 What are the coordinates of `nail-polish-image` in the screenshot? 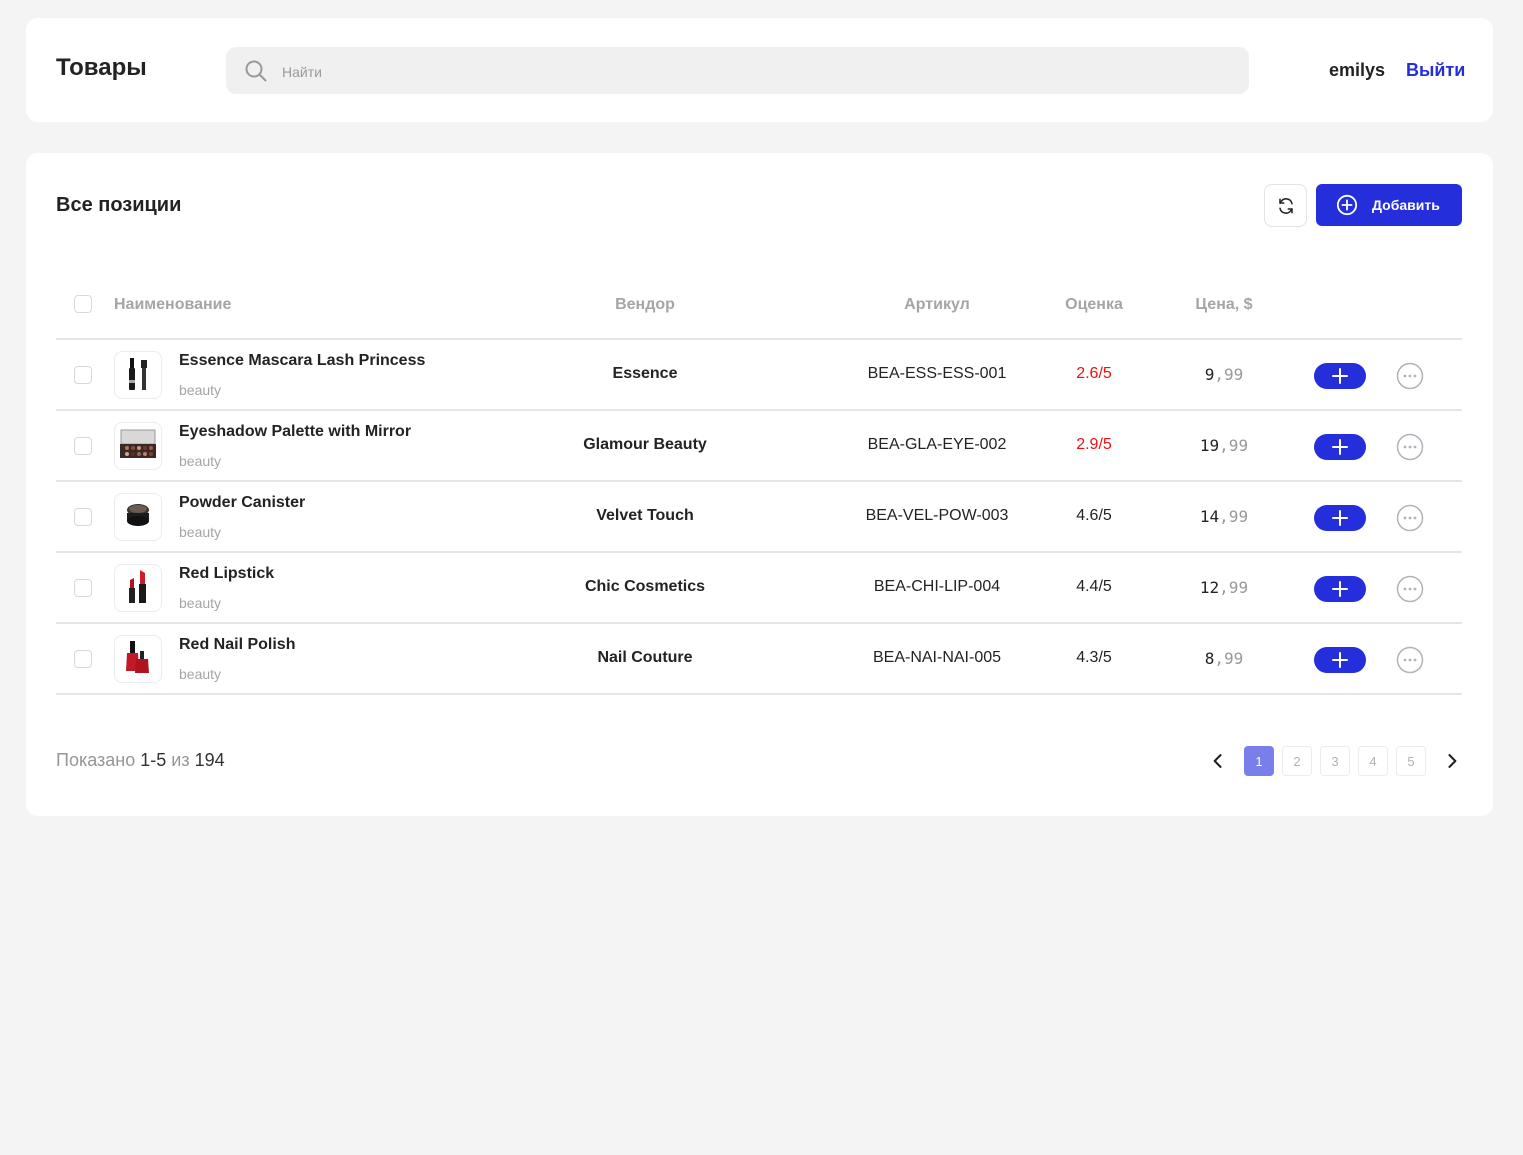 It's located at (138, 659).